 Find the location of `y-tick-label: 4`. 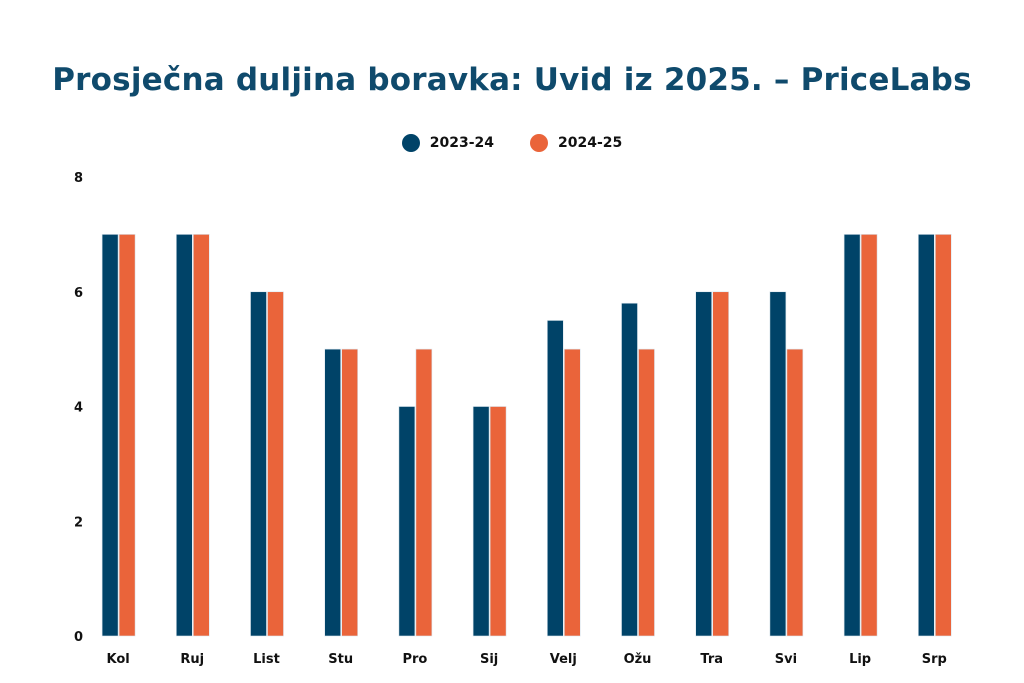

y-tick-label: 4 is located at coordinates (78, 408).